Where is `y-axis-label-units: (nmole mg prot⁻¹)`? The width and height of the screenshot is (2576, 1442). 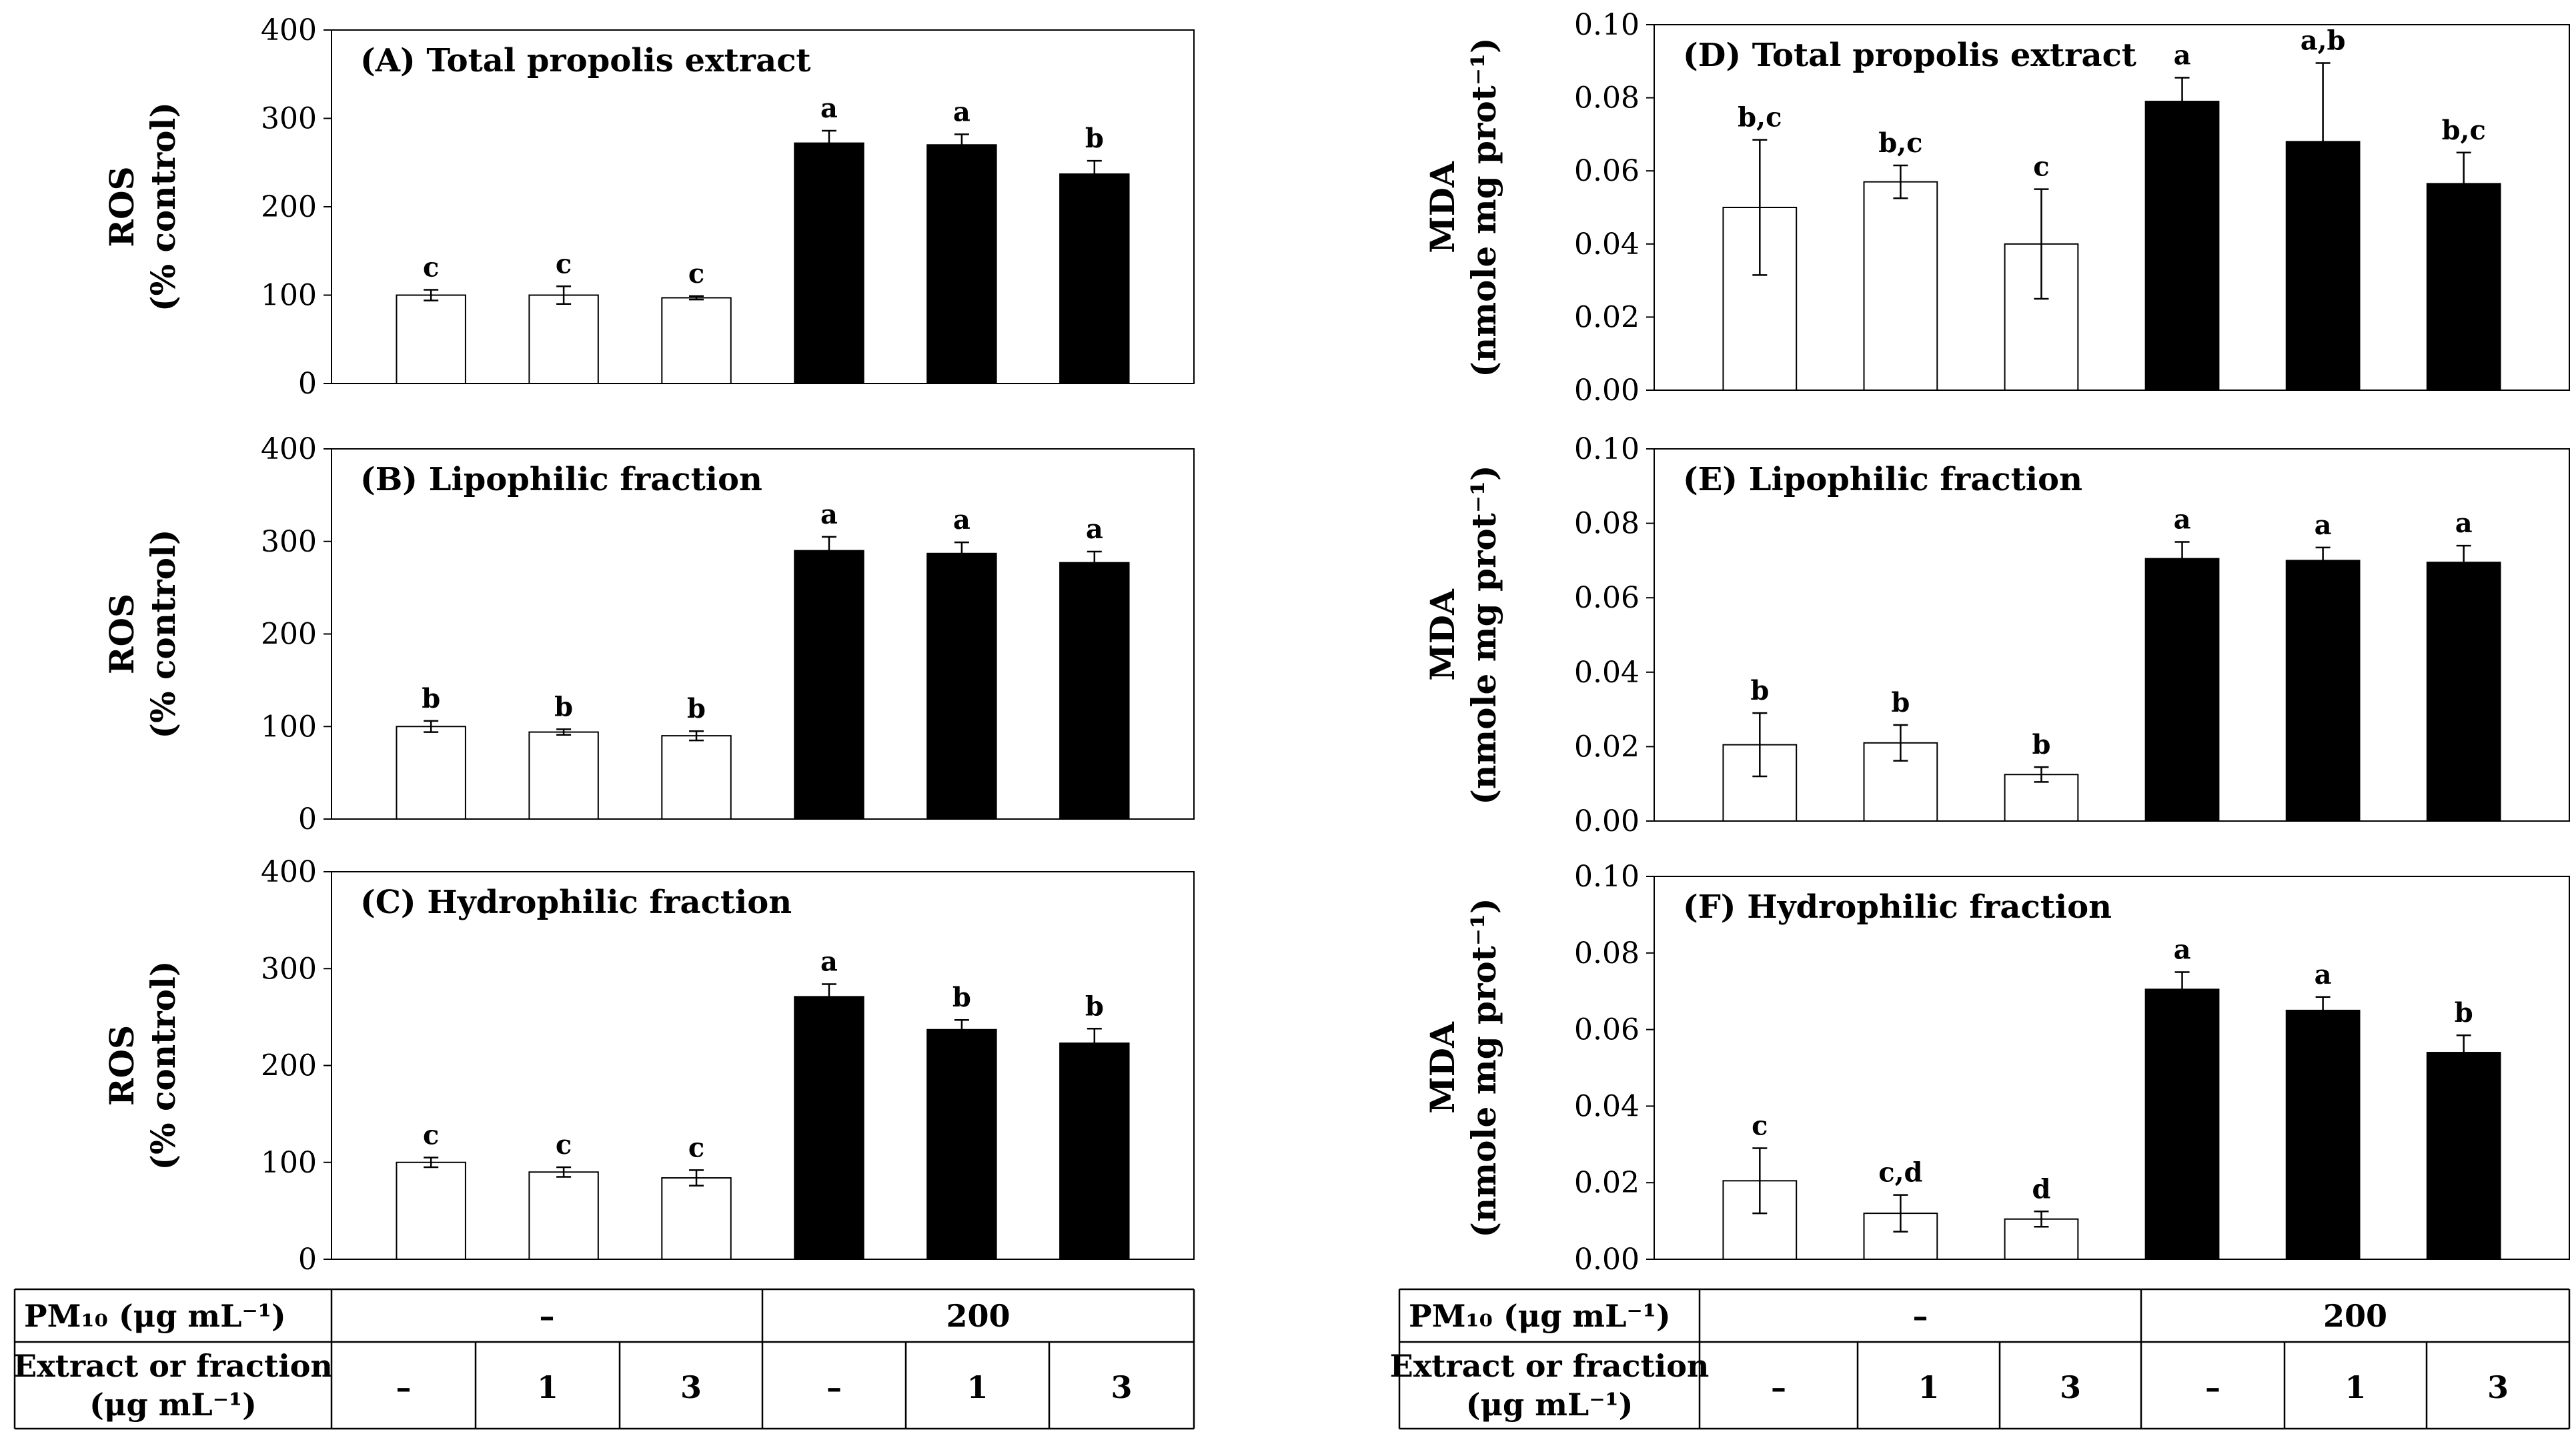
y-axis-label-units: (nmole mg prot⁻¹) is located at coordinates (1483, 634).